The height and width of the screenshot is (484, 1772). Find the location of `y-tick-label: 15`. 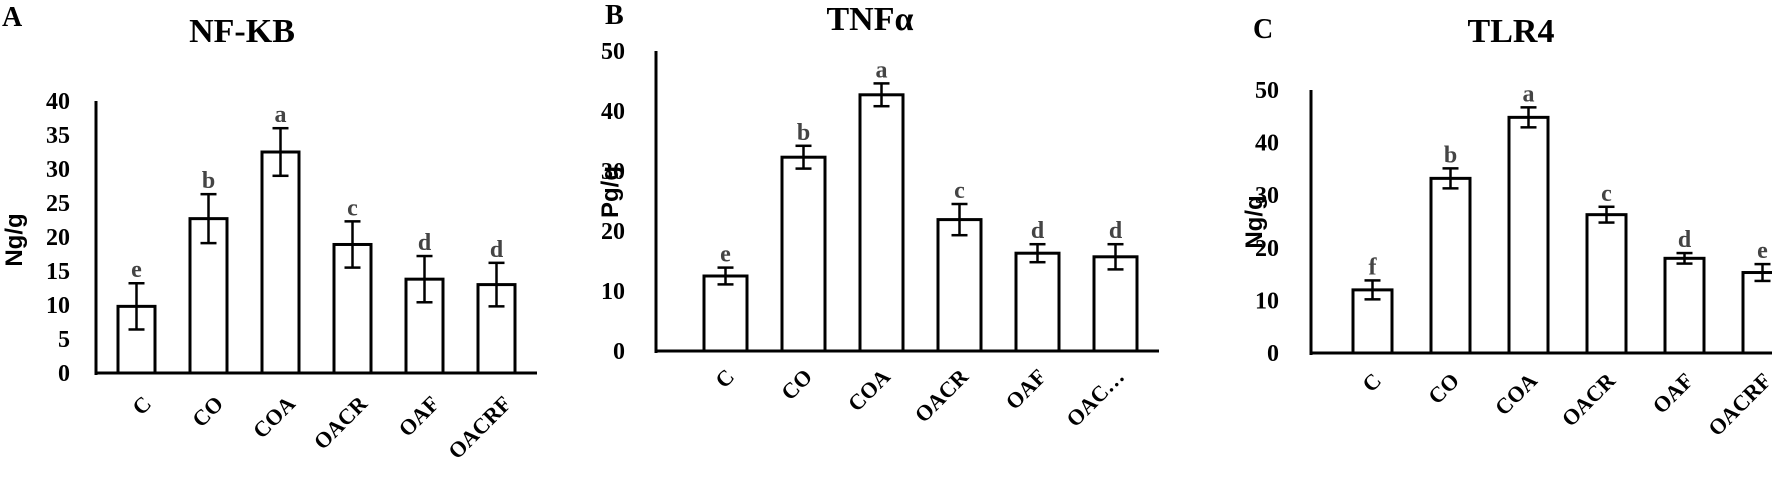

y-tick-label: 15 is located at coordinates (58, 272).